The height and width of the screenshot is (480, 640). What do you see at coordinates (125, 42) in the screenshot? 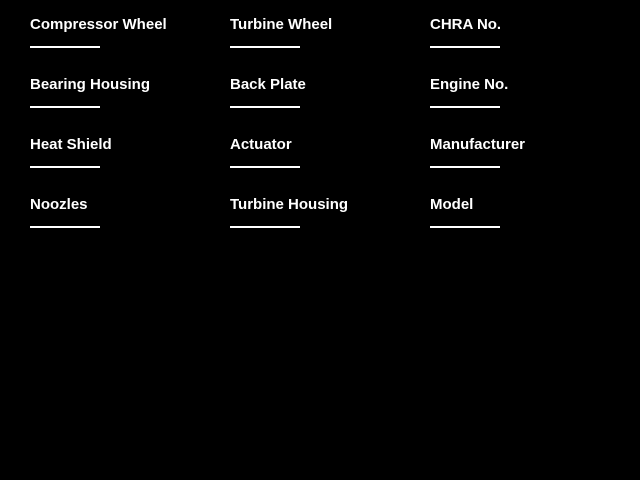
I see `field-compressor-wheel: Compressor Wheel` at bounding box center [125, 42].